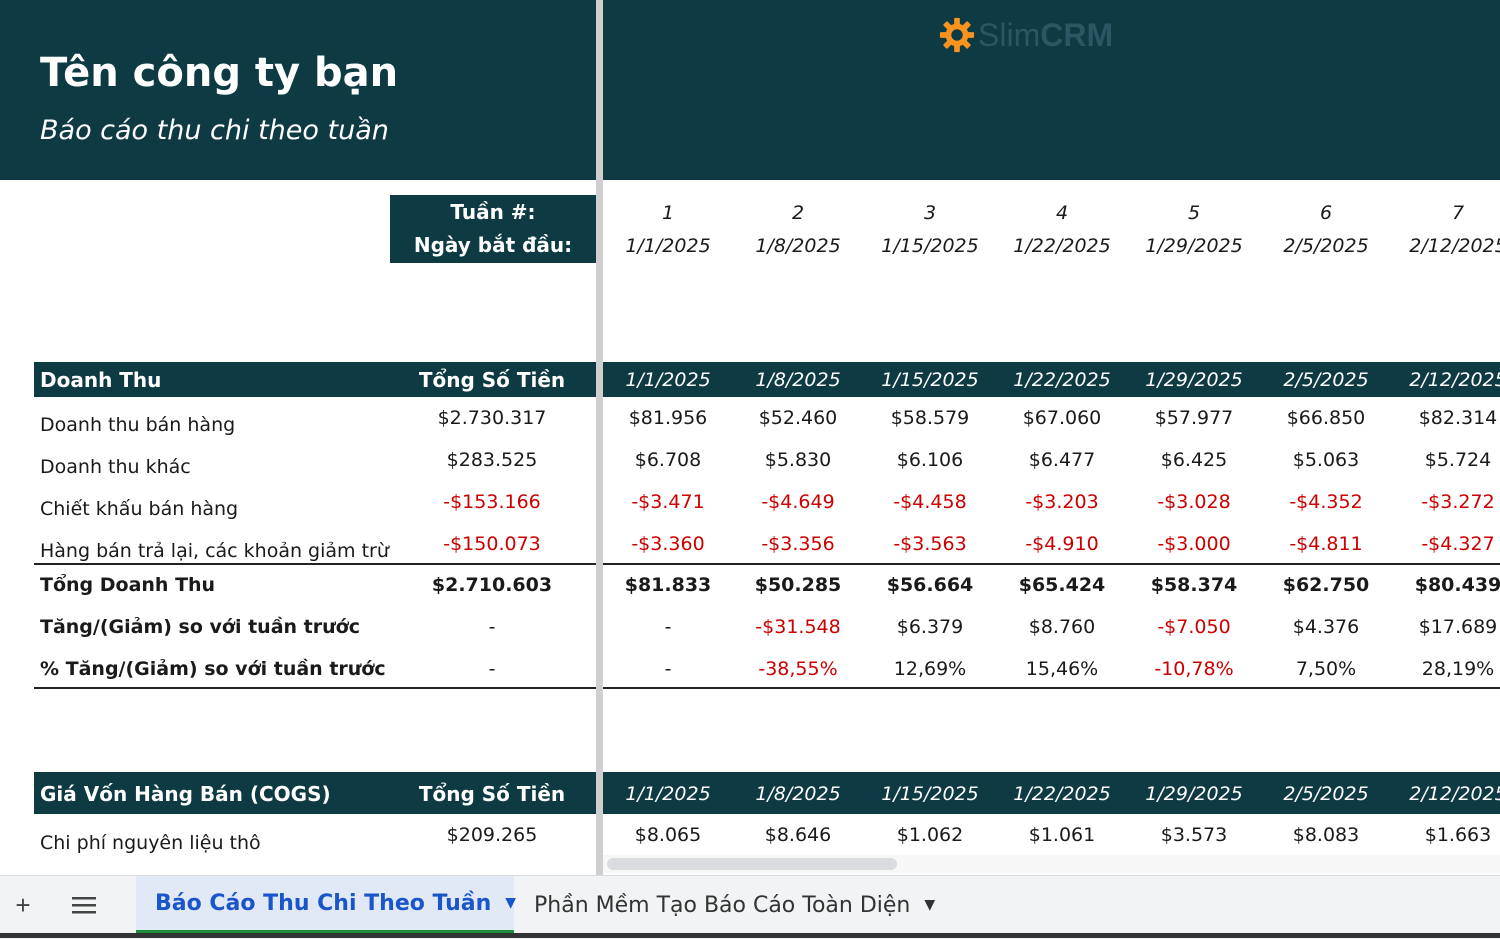 This screenshot has height=939, width=1500. Describe the element at coordinates (1326, 213) in the screenshot. I see `week-number: 6` at that location.